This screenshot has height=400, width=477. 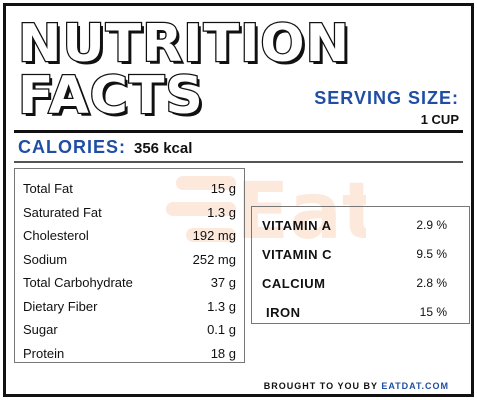 What do you see at coordinates (206, 183) in the screenshot?
I see `watermark-bar-top` at bounding box center [206, 183].